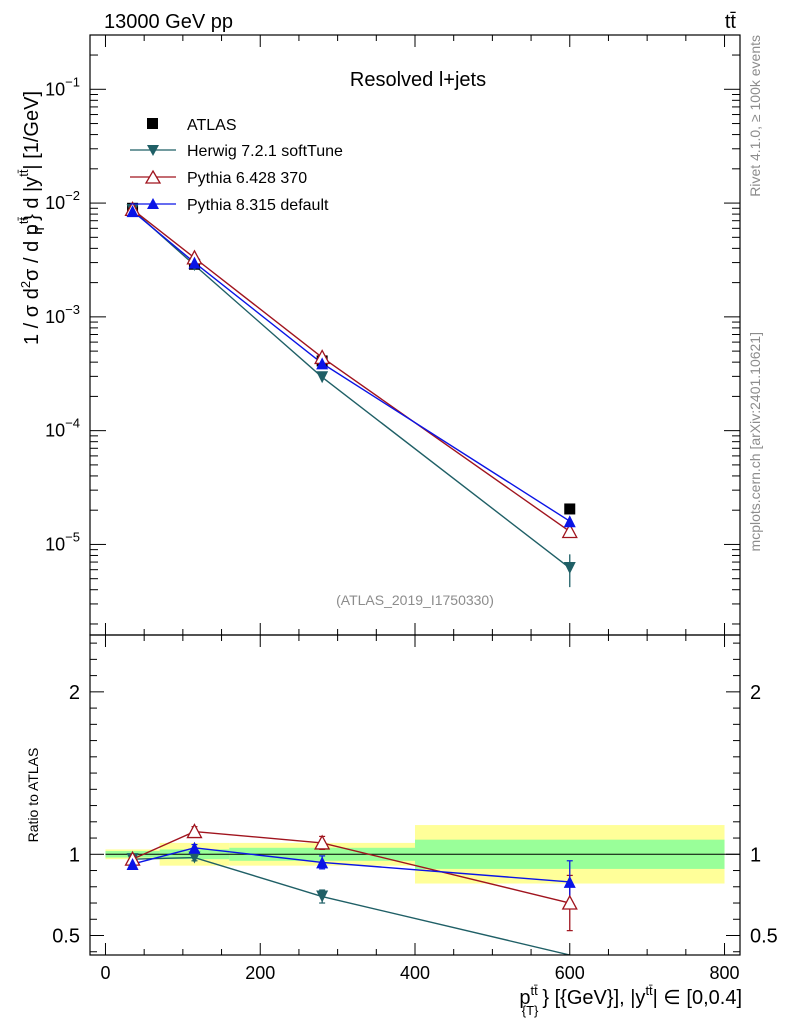 This screenshot has height=1024, width=786. I want to click on x-tick-label: 800, so click(725, 973).